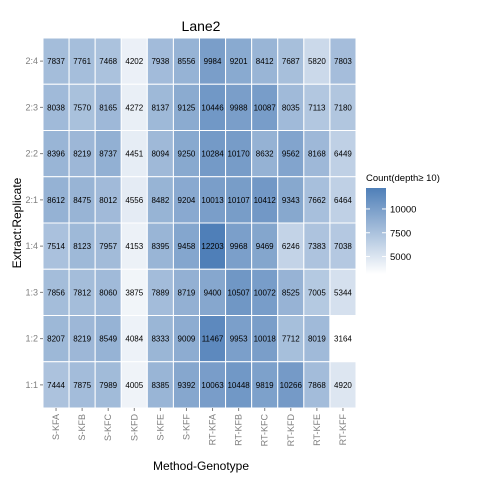 This screenshot has height=480, width=480. Describe the element at coordinates (291, 107) in the screenshot. I see `cell-value-label: 8035` at that location.